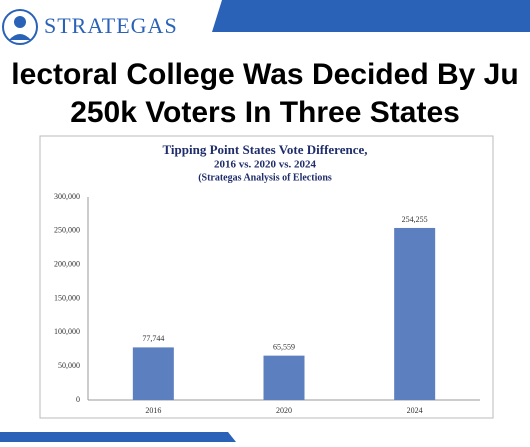  I want to click on header-bar, so click(371, 16).